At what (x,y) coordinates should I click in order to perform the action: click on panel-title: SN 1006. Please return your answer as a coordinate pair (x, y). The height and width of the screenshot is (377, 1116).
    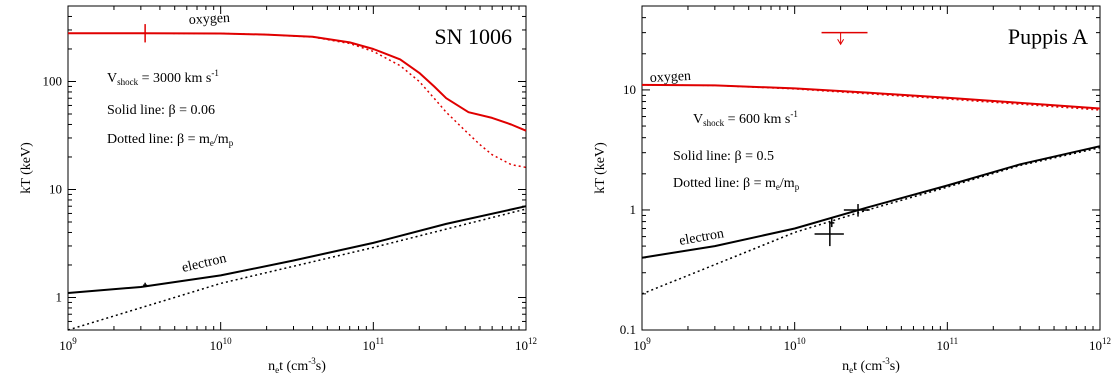
    Looking at the image, I should click on (473, 36).